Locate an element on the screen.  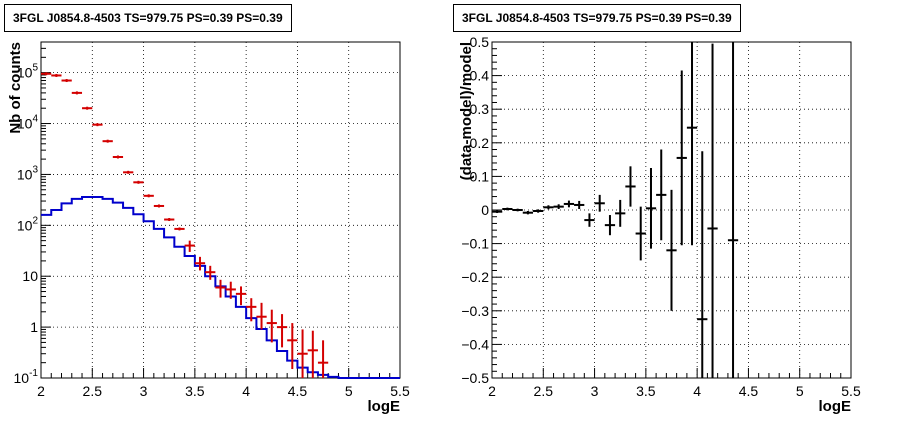
y-tick-label: 10 is located at coordinates (30, 276).